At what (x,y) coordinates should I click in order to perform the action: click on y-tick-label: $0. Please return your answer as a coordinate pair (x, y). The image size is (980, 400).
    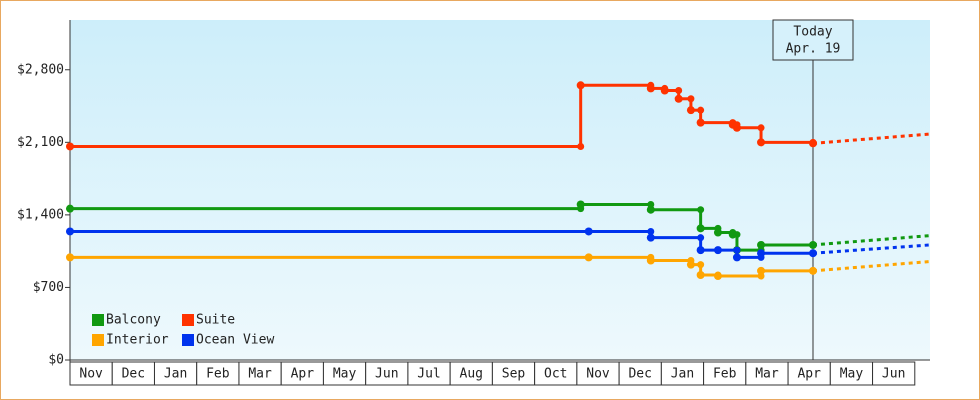
    Looking at the image, I should click on (56, 360).